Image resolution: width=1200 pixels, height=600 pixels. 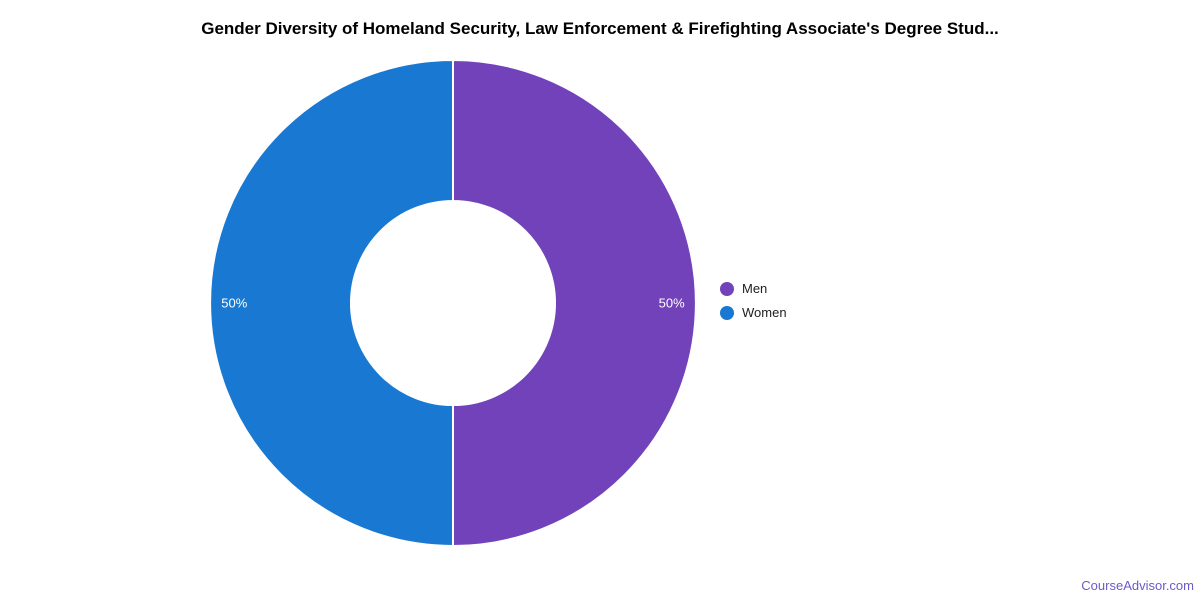 I want to click on legend-item-men: Men, so click(x=753, y=289).